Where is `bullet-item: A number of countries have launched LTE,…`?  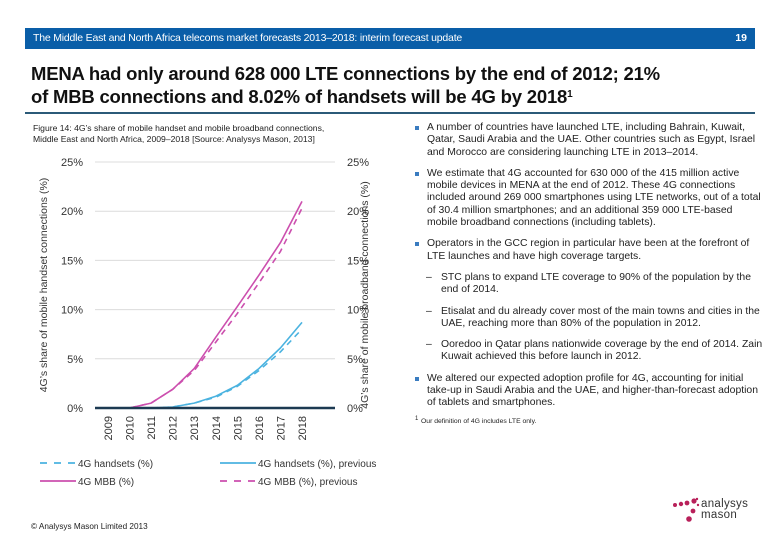 bullet-item: A number of countries have launched LTE,… is located at coordinates (590, 140).